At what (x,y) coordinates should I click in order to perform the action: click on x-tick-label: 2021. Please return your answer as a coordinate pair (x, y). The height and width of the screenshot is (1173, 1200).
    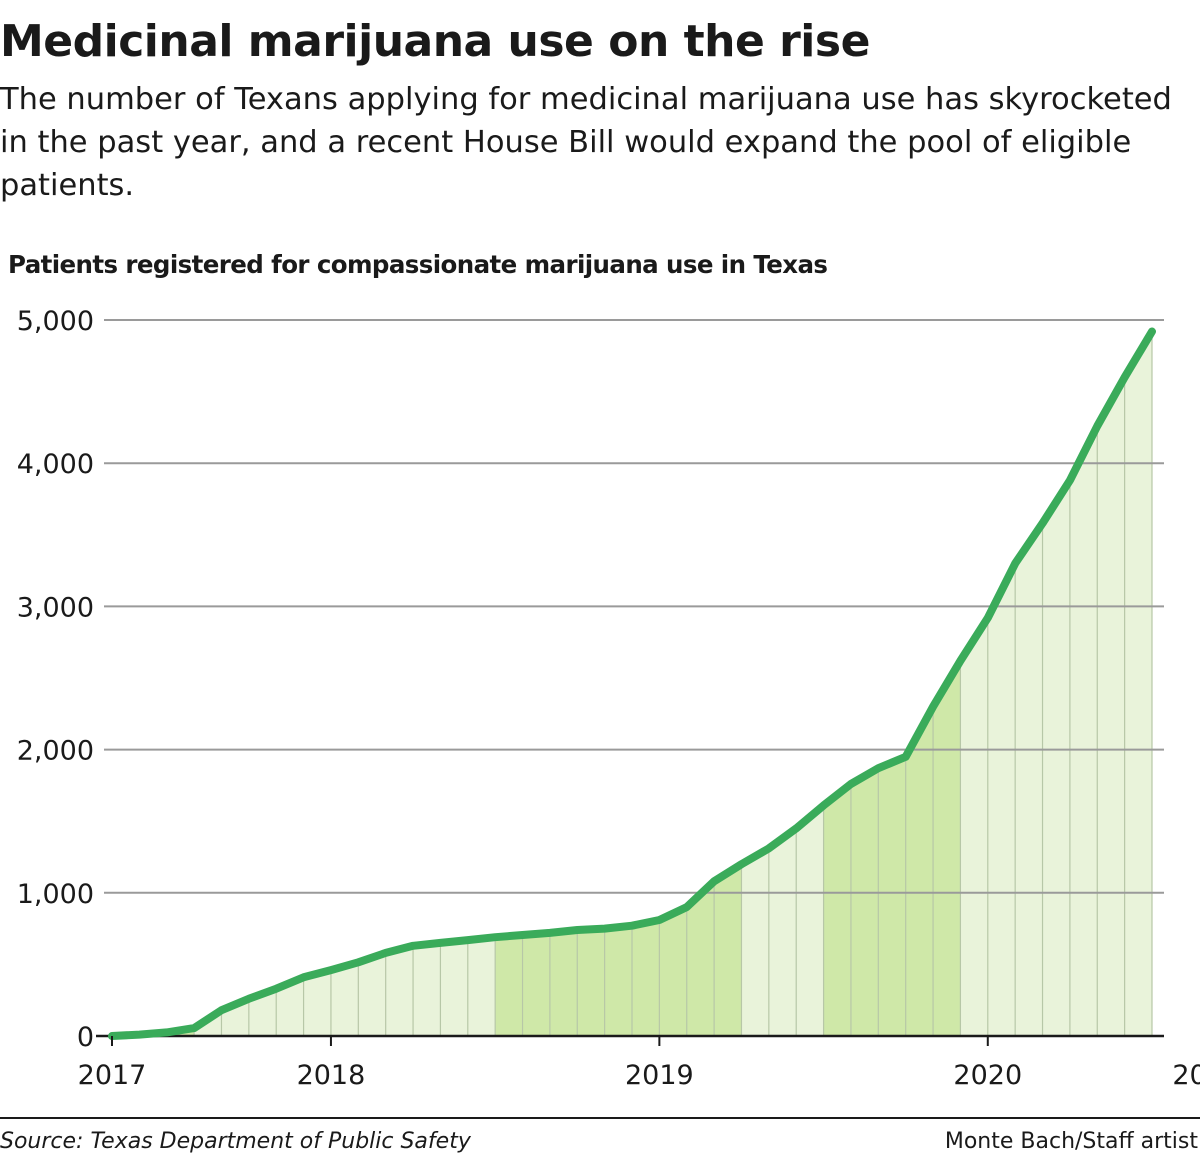
    Looking at the image, I should click on (1186, 1075).